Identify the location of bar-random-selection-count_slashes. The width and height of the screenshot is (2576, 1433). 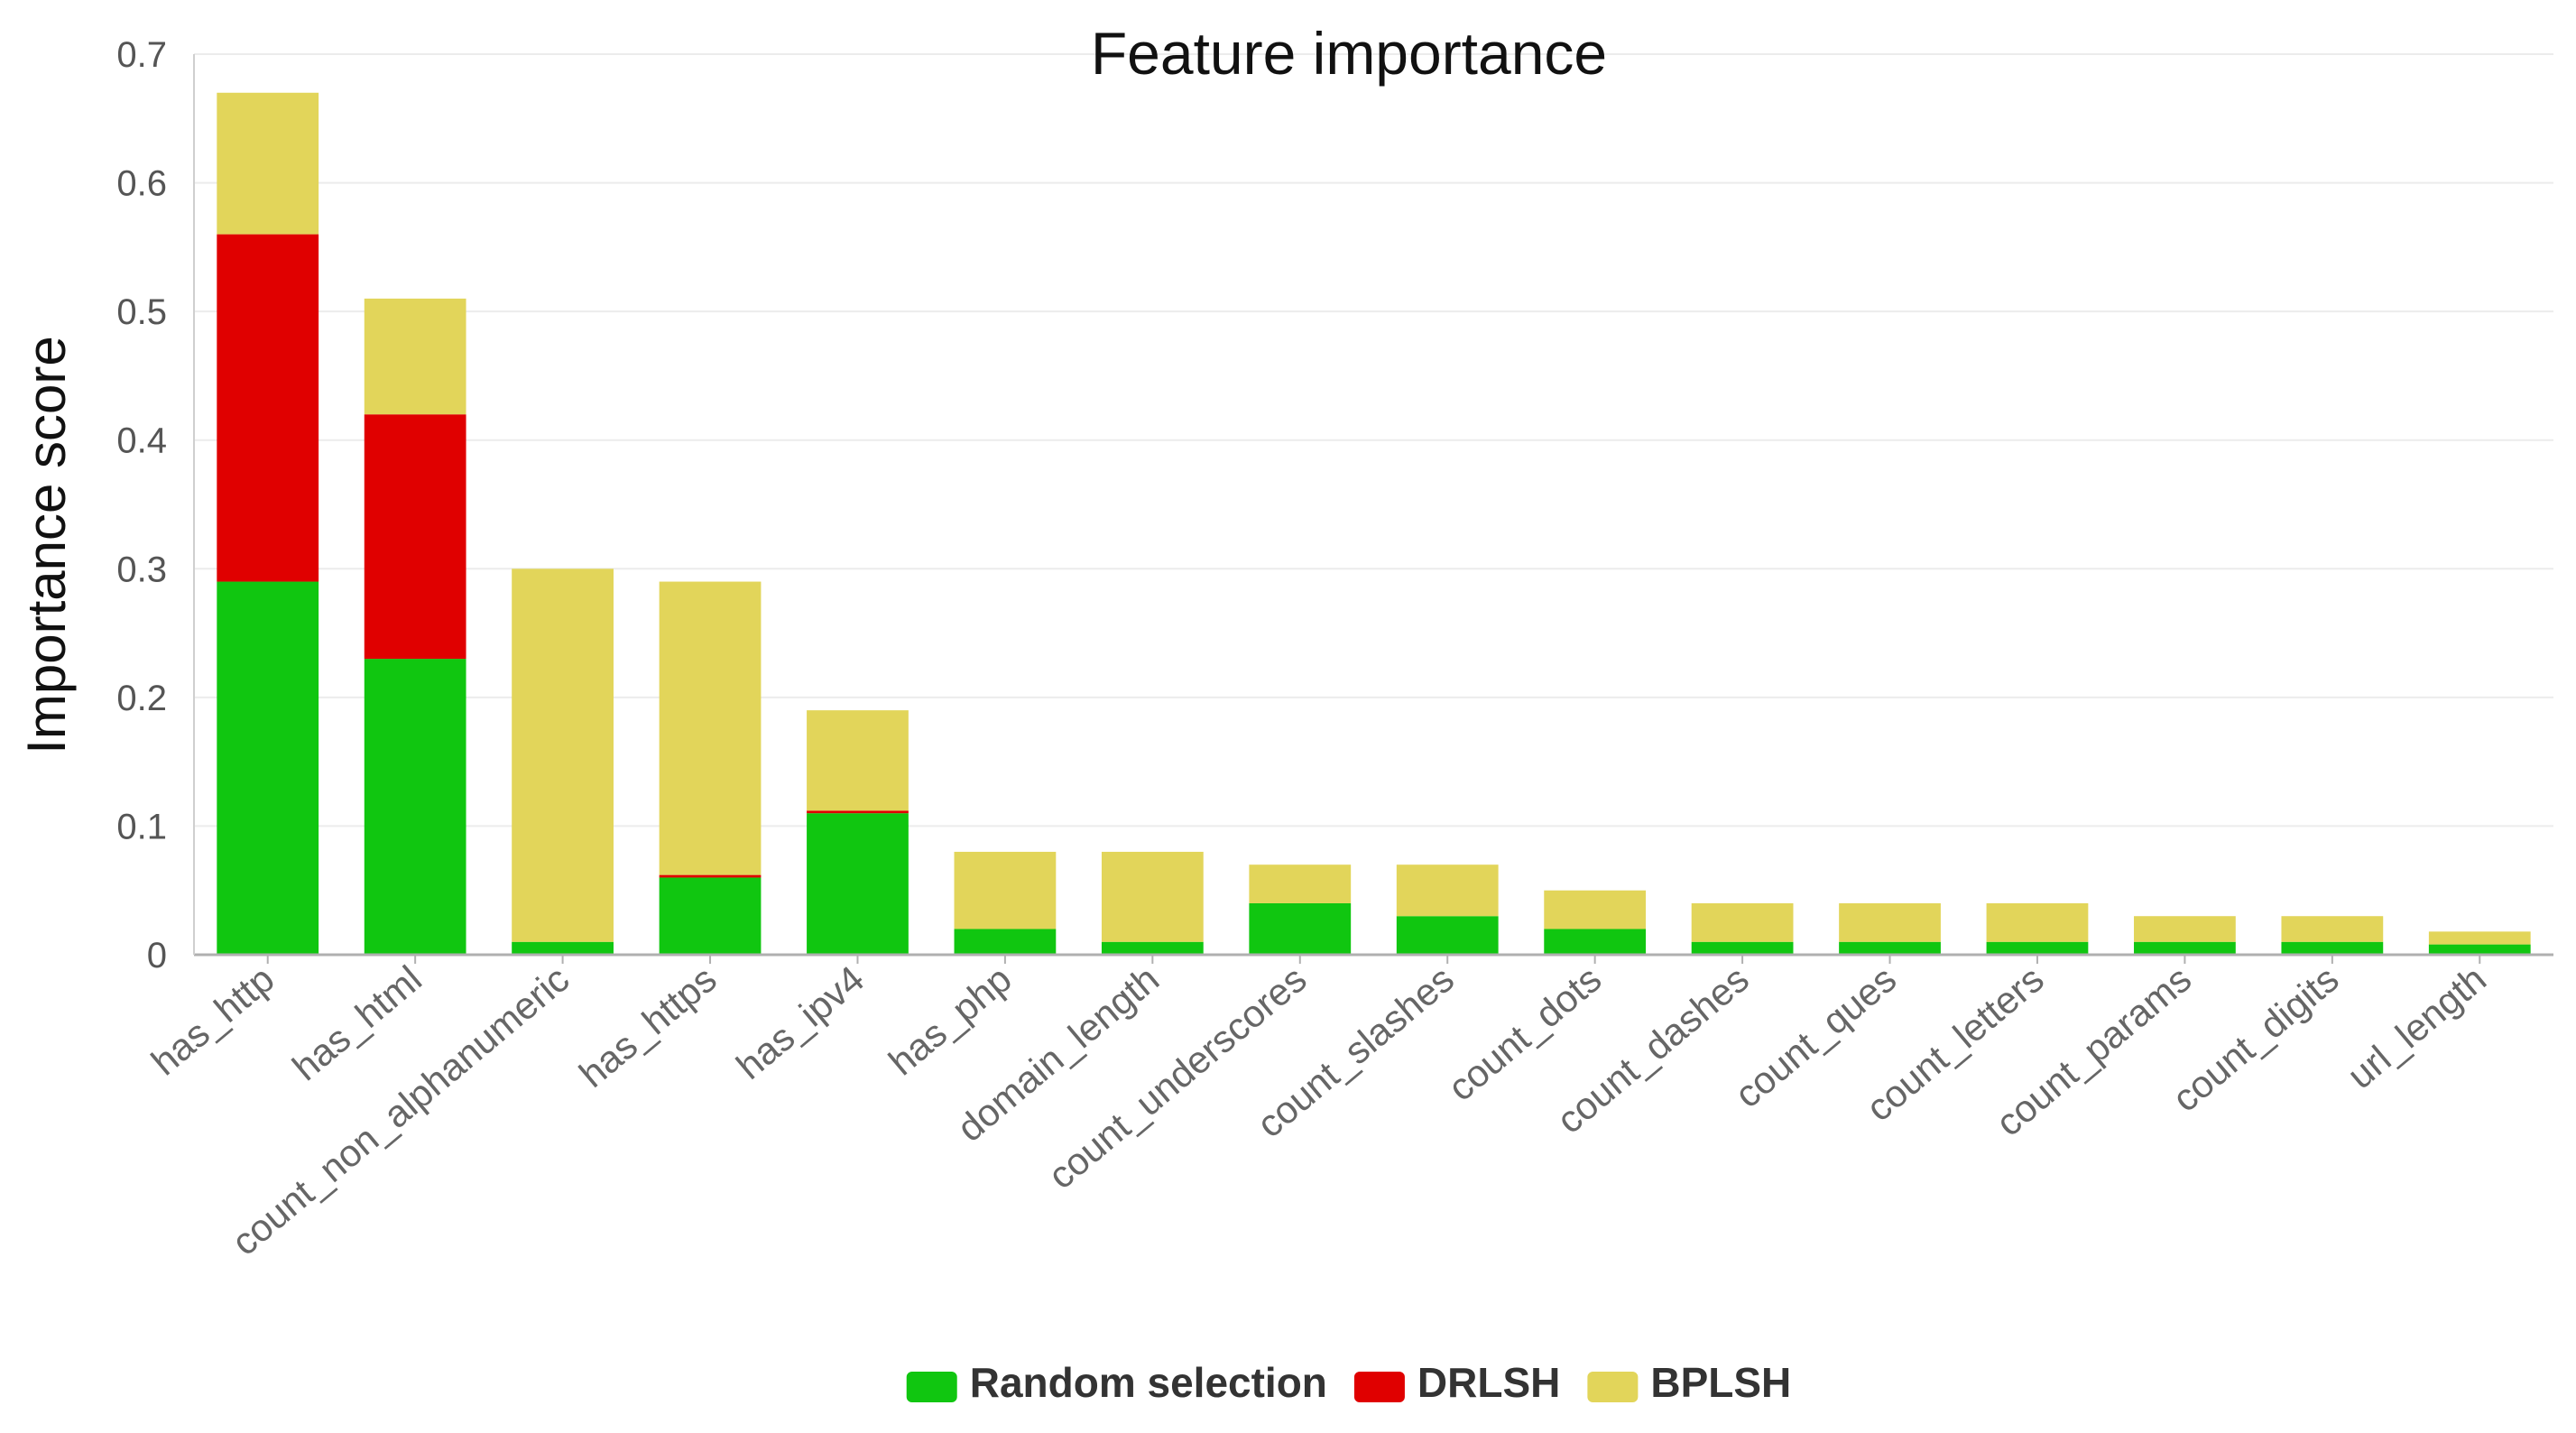
(1447, 936).